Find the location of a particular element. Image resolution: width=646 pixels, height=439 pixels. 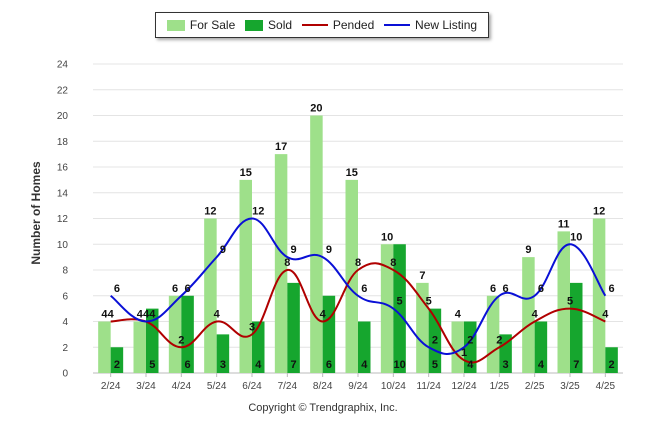

y-axis-title: Number of Homes is located at coordinates (36, 213).